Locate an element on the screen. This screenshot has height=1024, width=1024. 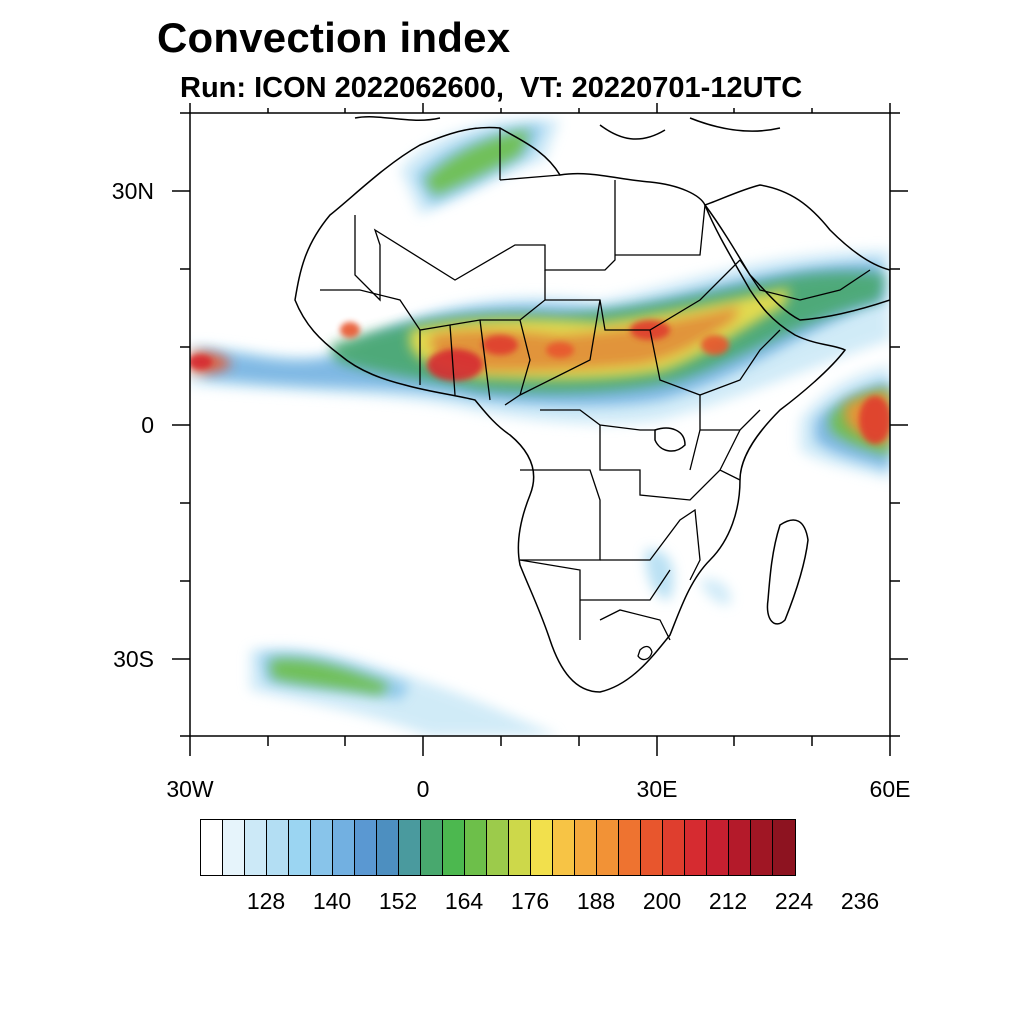
chart-title: Convection index is located at coordinates (334, 37).